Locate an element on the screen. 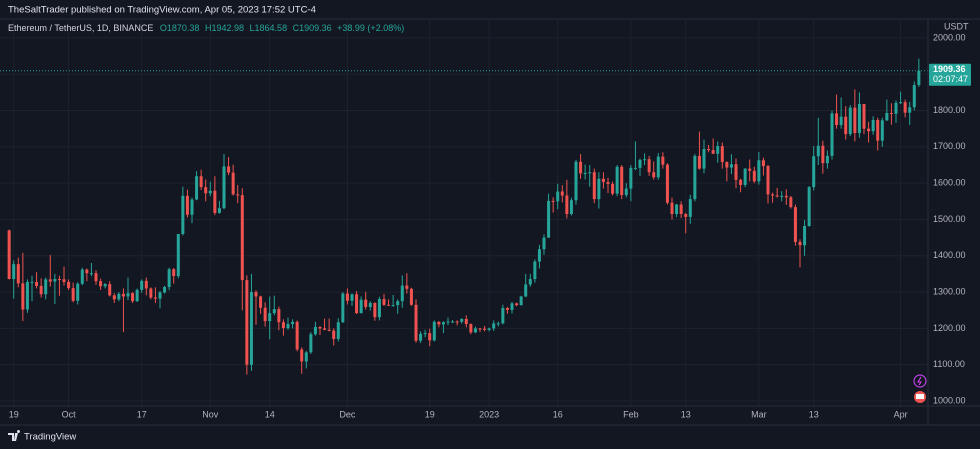  last-price-box is located at coordinates (950, 74).